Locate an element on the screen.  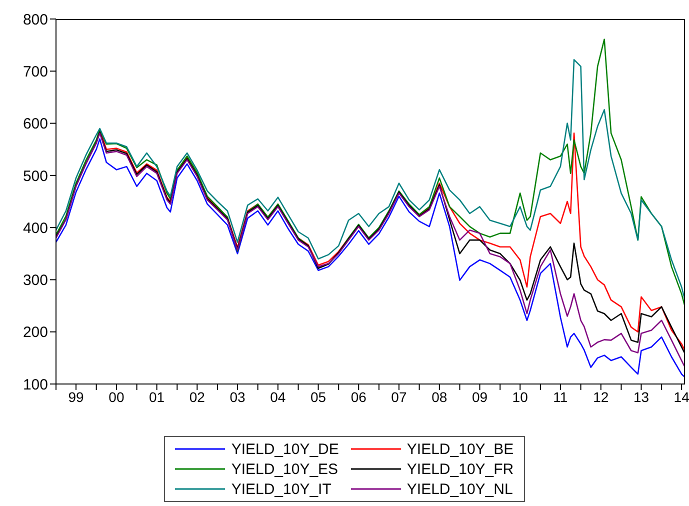
y-tick-label: 200 is located at coordinates (35, 333).